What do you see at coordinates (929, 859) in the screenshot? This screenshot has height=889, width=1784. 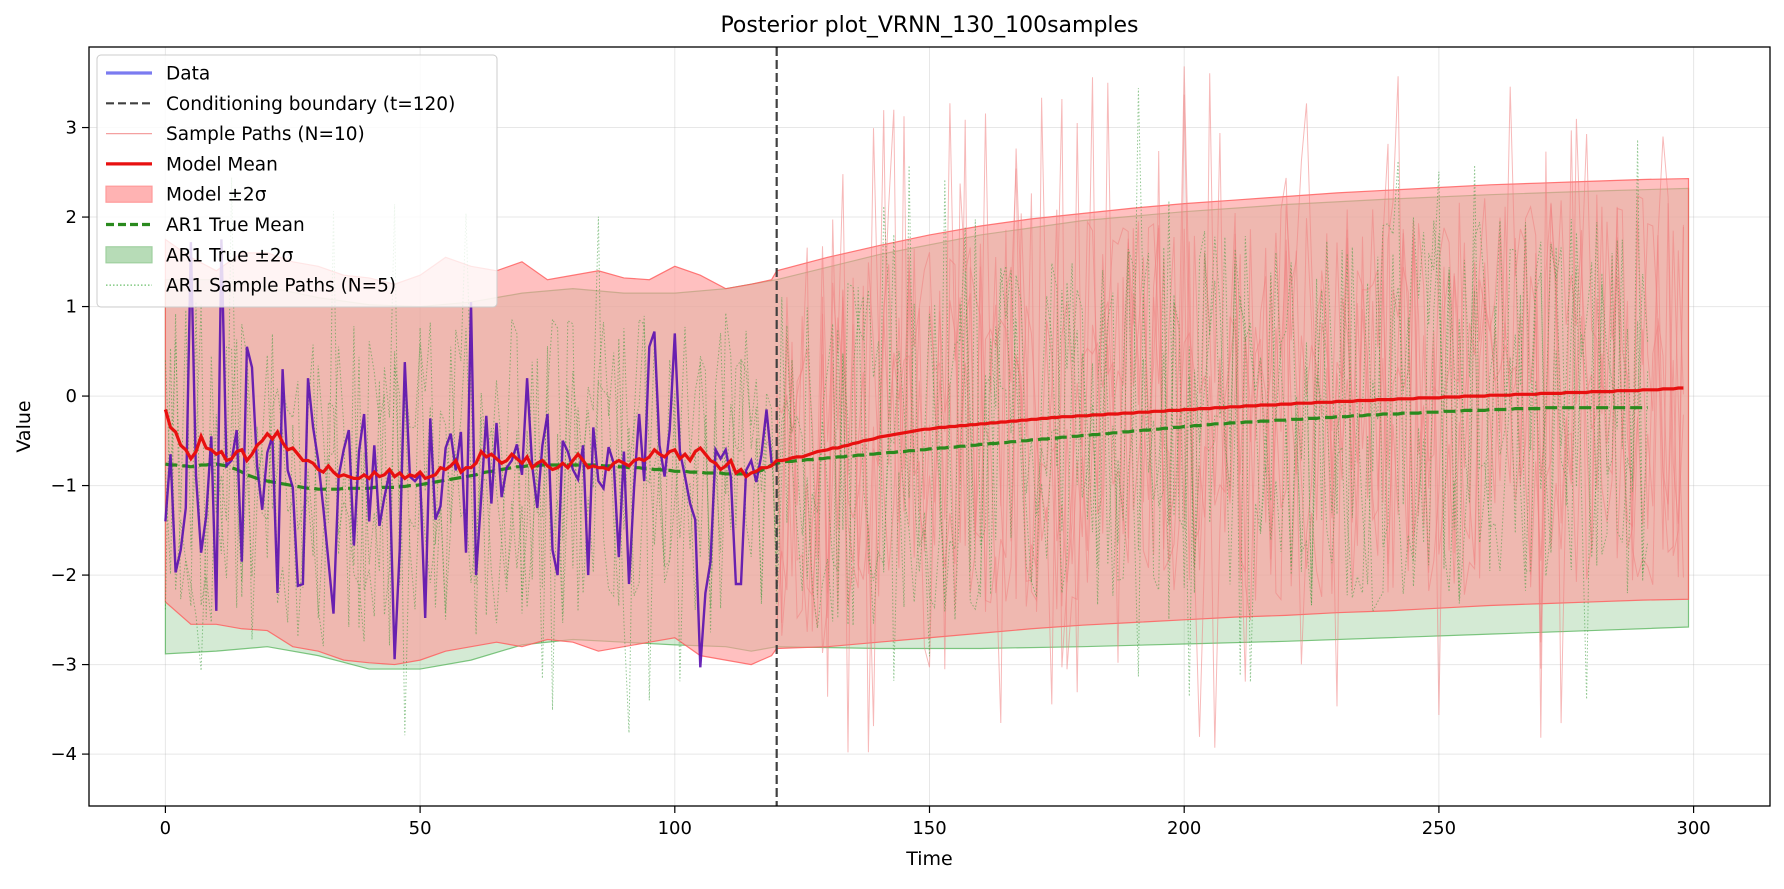 I see `x-axis-label: Time` at bounding box center [929, 859].